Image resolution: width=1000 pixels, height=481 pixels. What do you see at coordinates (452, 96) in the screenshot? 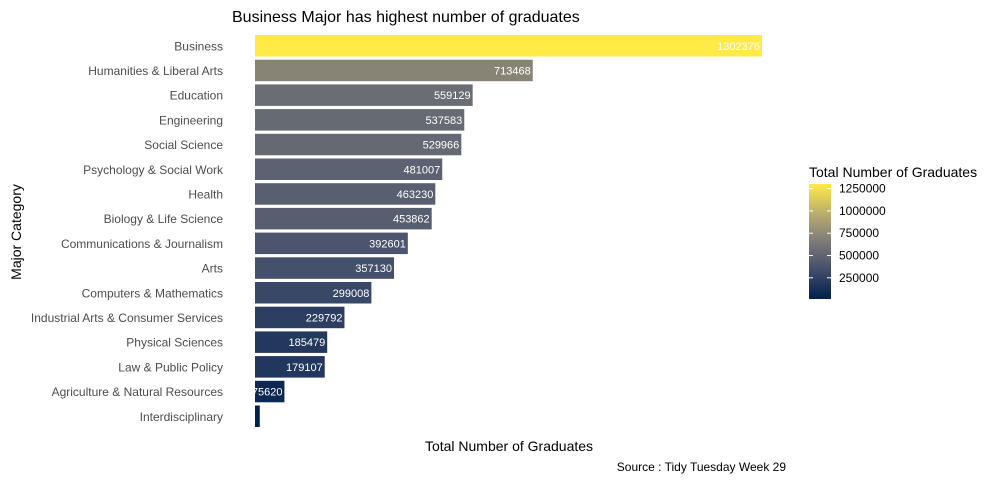
I see `bar-value-label: 559129` at bounding box center [452, 96].